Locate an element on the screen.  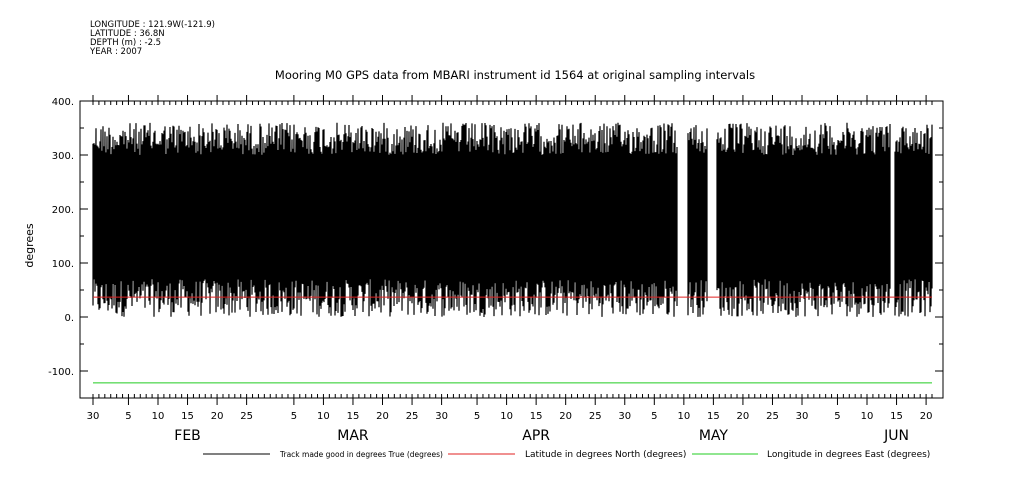
month-label: MAR is located at coordinates (353, 436).